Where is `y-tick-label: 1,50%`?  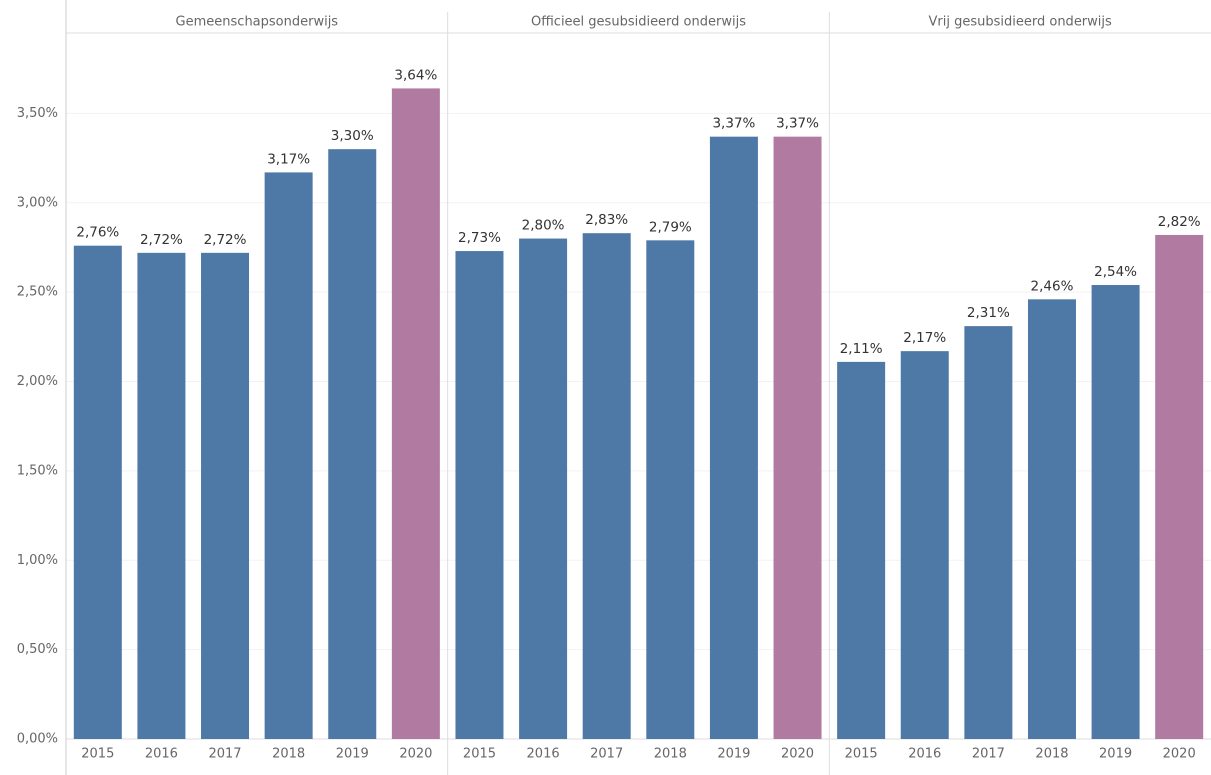 y-tick-label: 1,50% is located at coordinates (37, 470).